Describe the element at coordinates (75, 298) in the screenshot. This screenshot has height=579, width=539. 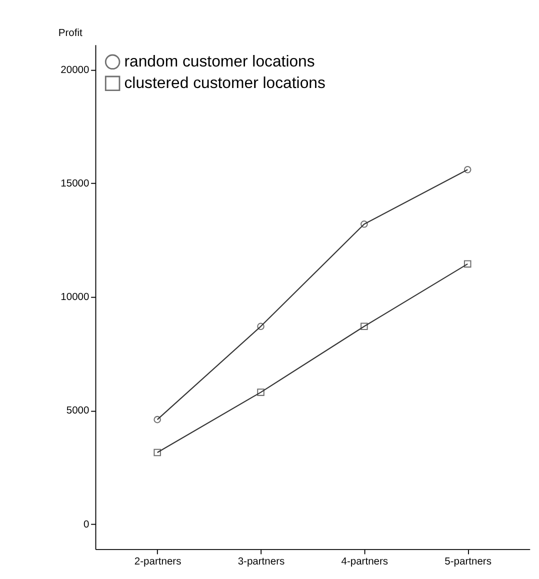
I see `y-tick-label: 10000` at that location.